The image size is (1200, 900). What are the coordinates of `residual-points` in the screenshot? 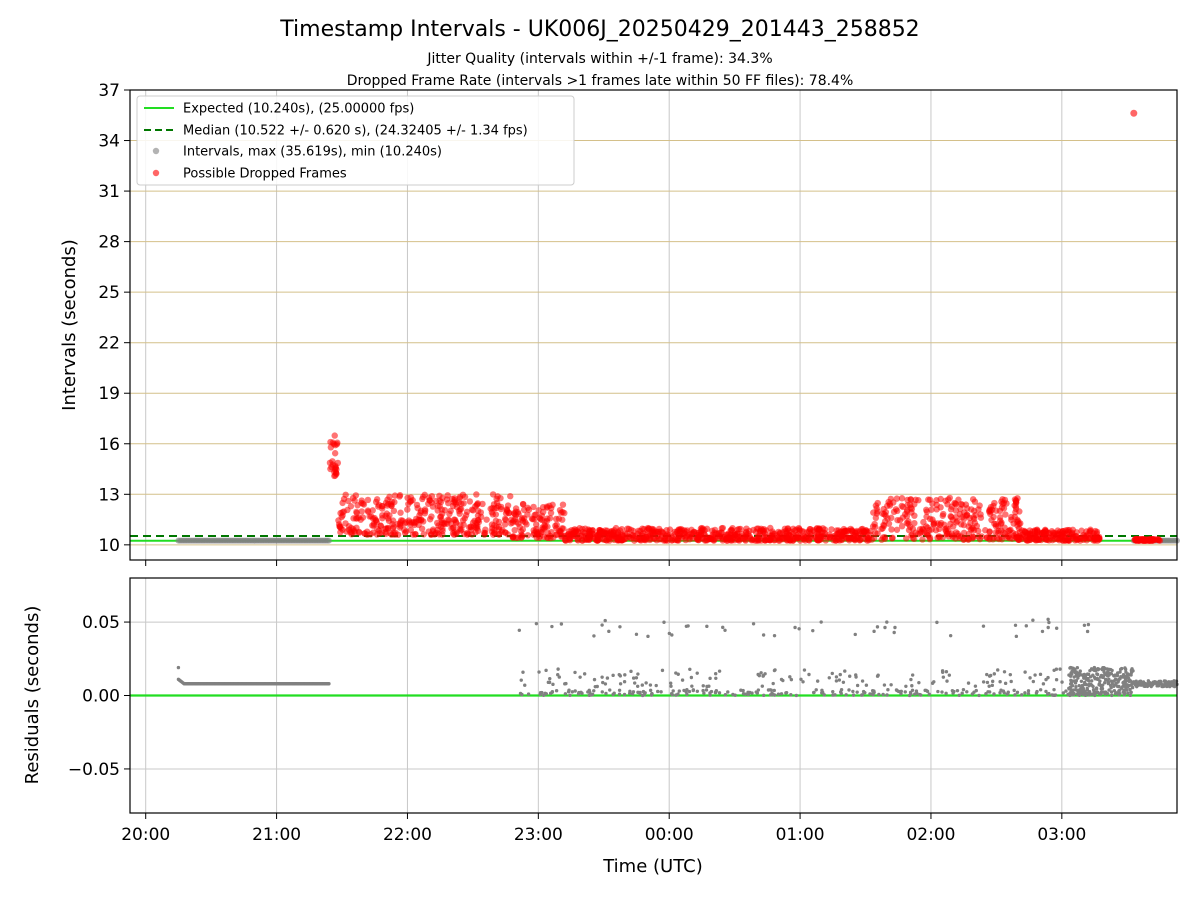 It's located at (677, 657).